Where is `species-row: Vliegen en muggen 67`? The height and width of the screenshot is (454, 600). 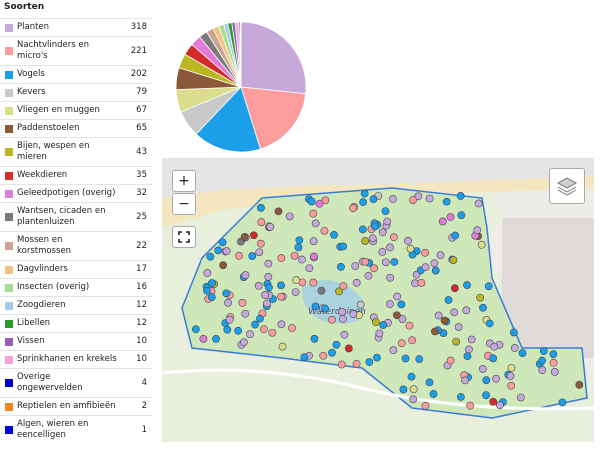
species-row: Vliegen en muggen 67 is located at coordinates (76, 110).